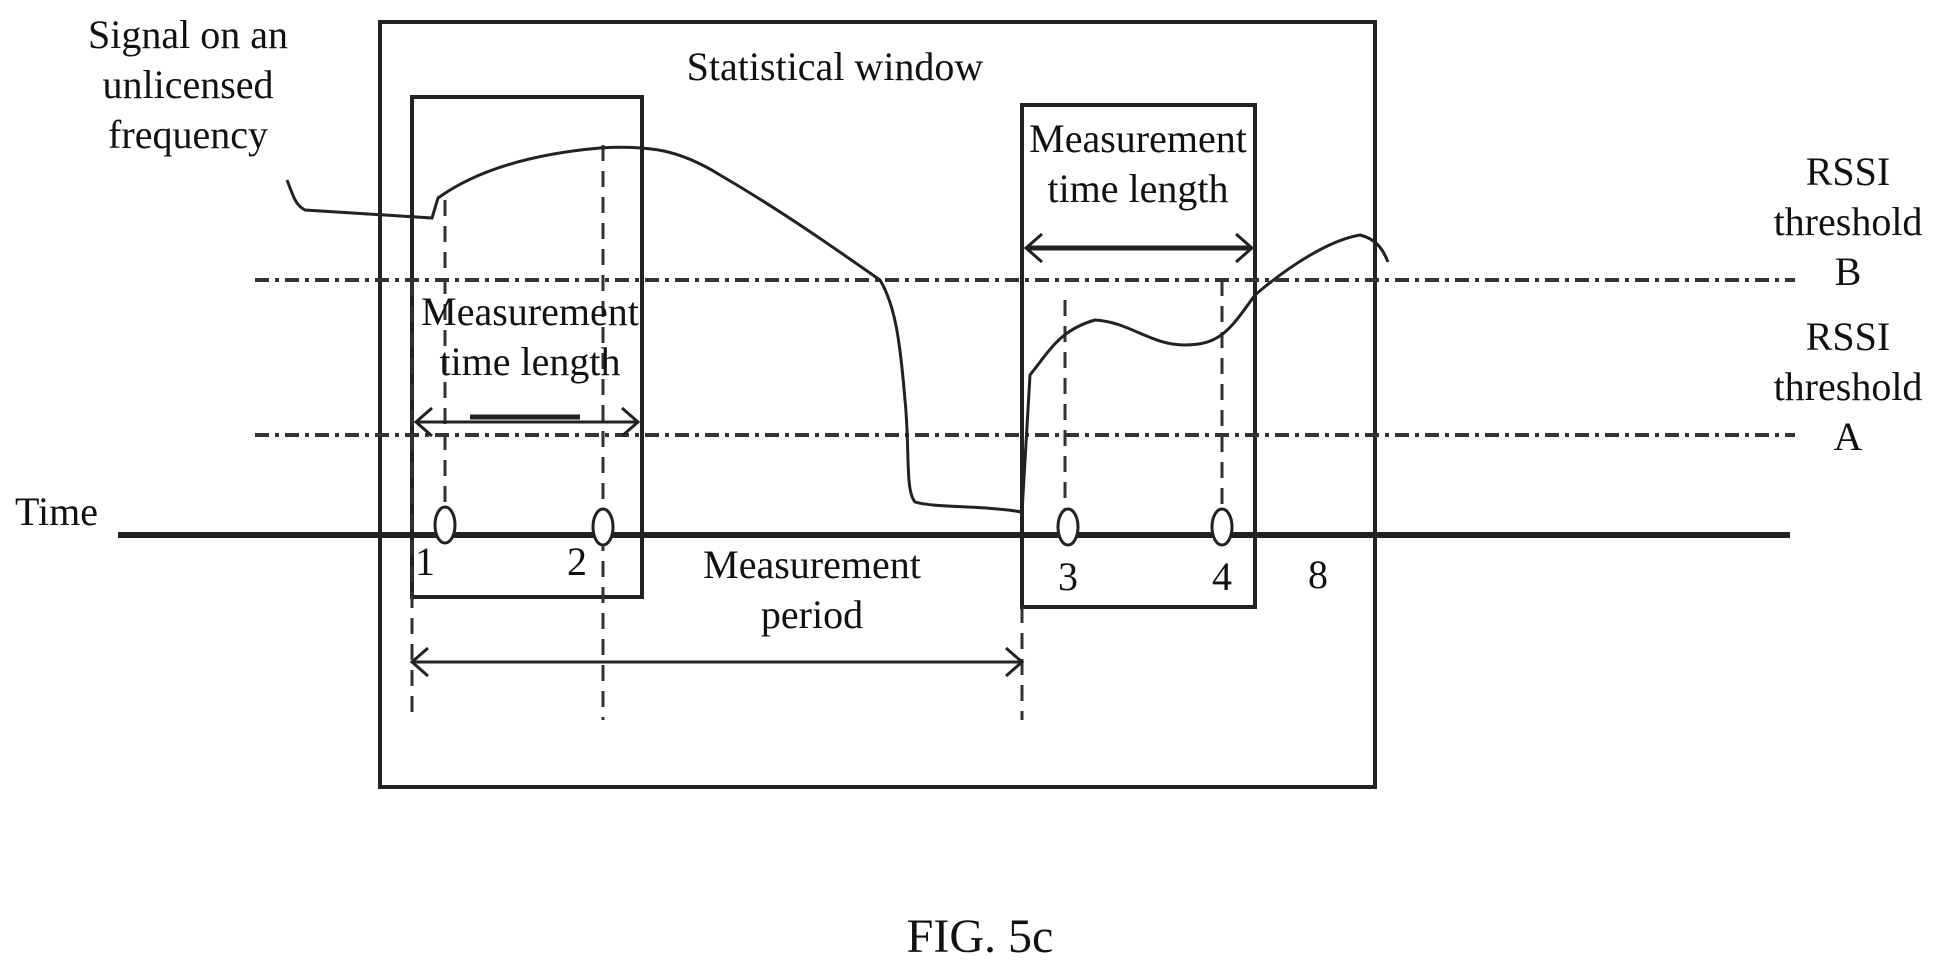 The height and width of the screenshot is (974, 1949). Describe the element at coordinates (1318, 574) in the screenshot. I see `extra-label-8: 8` at that location.